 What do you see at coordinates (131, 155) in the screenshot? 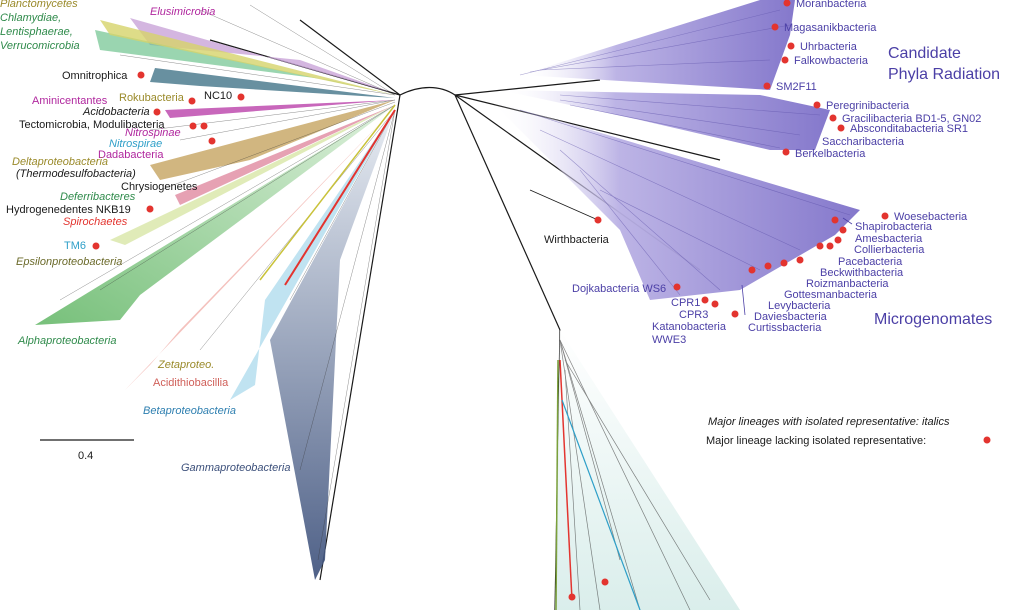
I see `label-dadabacteria: Dadabacteria` at bounding box center [131, 155].